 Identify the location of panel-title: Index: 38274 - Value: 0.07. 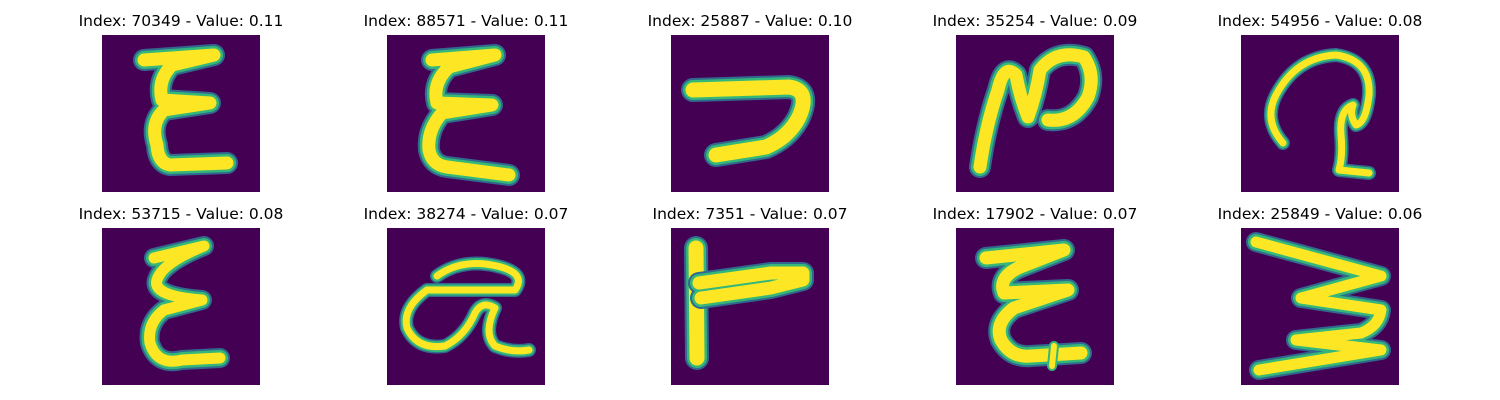
(466, 214).